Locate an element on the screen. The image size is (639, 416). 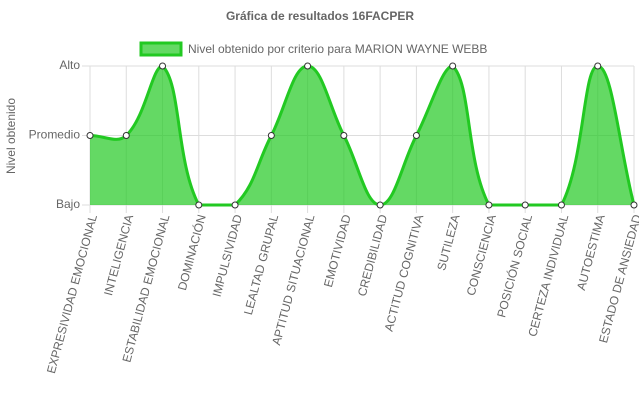
x-tick-label: POSICIÓN SOCIAL is located at coordinates (514, 265).